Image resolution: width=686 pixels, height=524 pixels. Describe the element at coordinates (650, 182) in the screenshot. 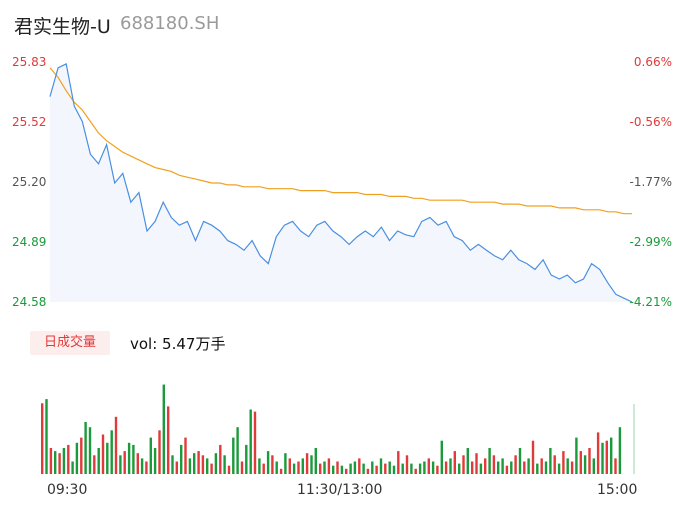

I see `y-tick-right-3: -1.77%` at that location.